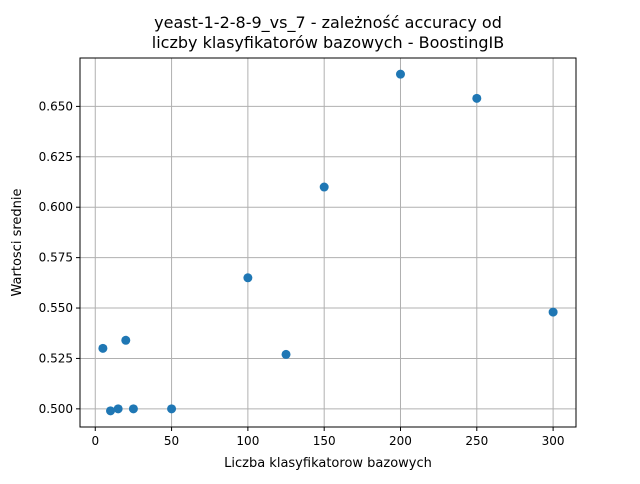  What do you see at coordinates (247, 441) in the screenshot?
I see `x-tick-label: 100` at bounding box center [247, 441].